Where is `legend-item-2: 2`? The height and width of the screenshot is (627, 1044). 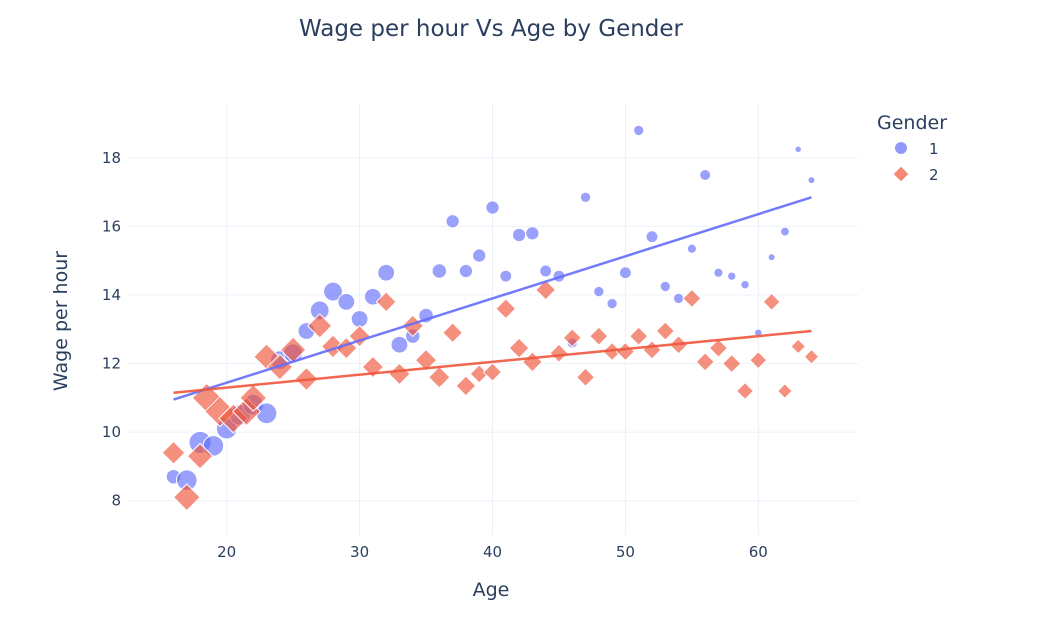
legend-item-2: 2 is located at coordinates (915, 174).